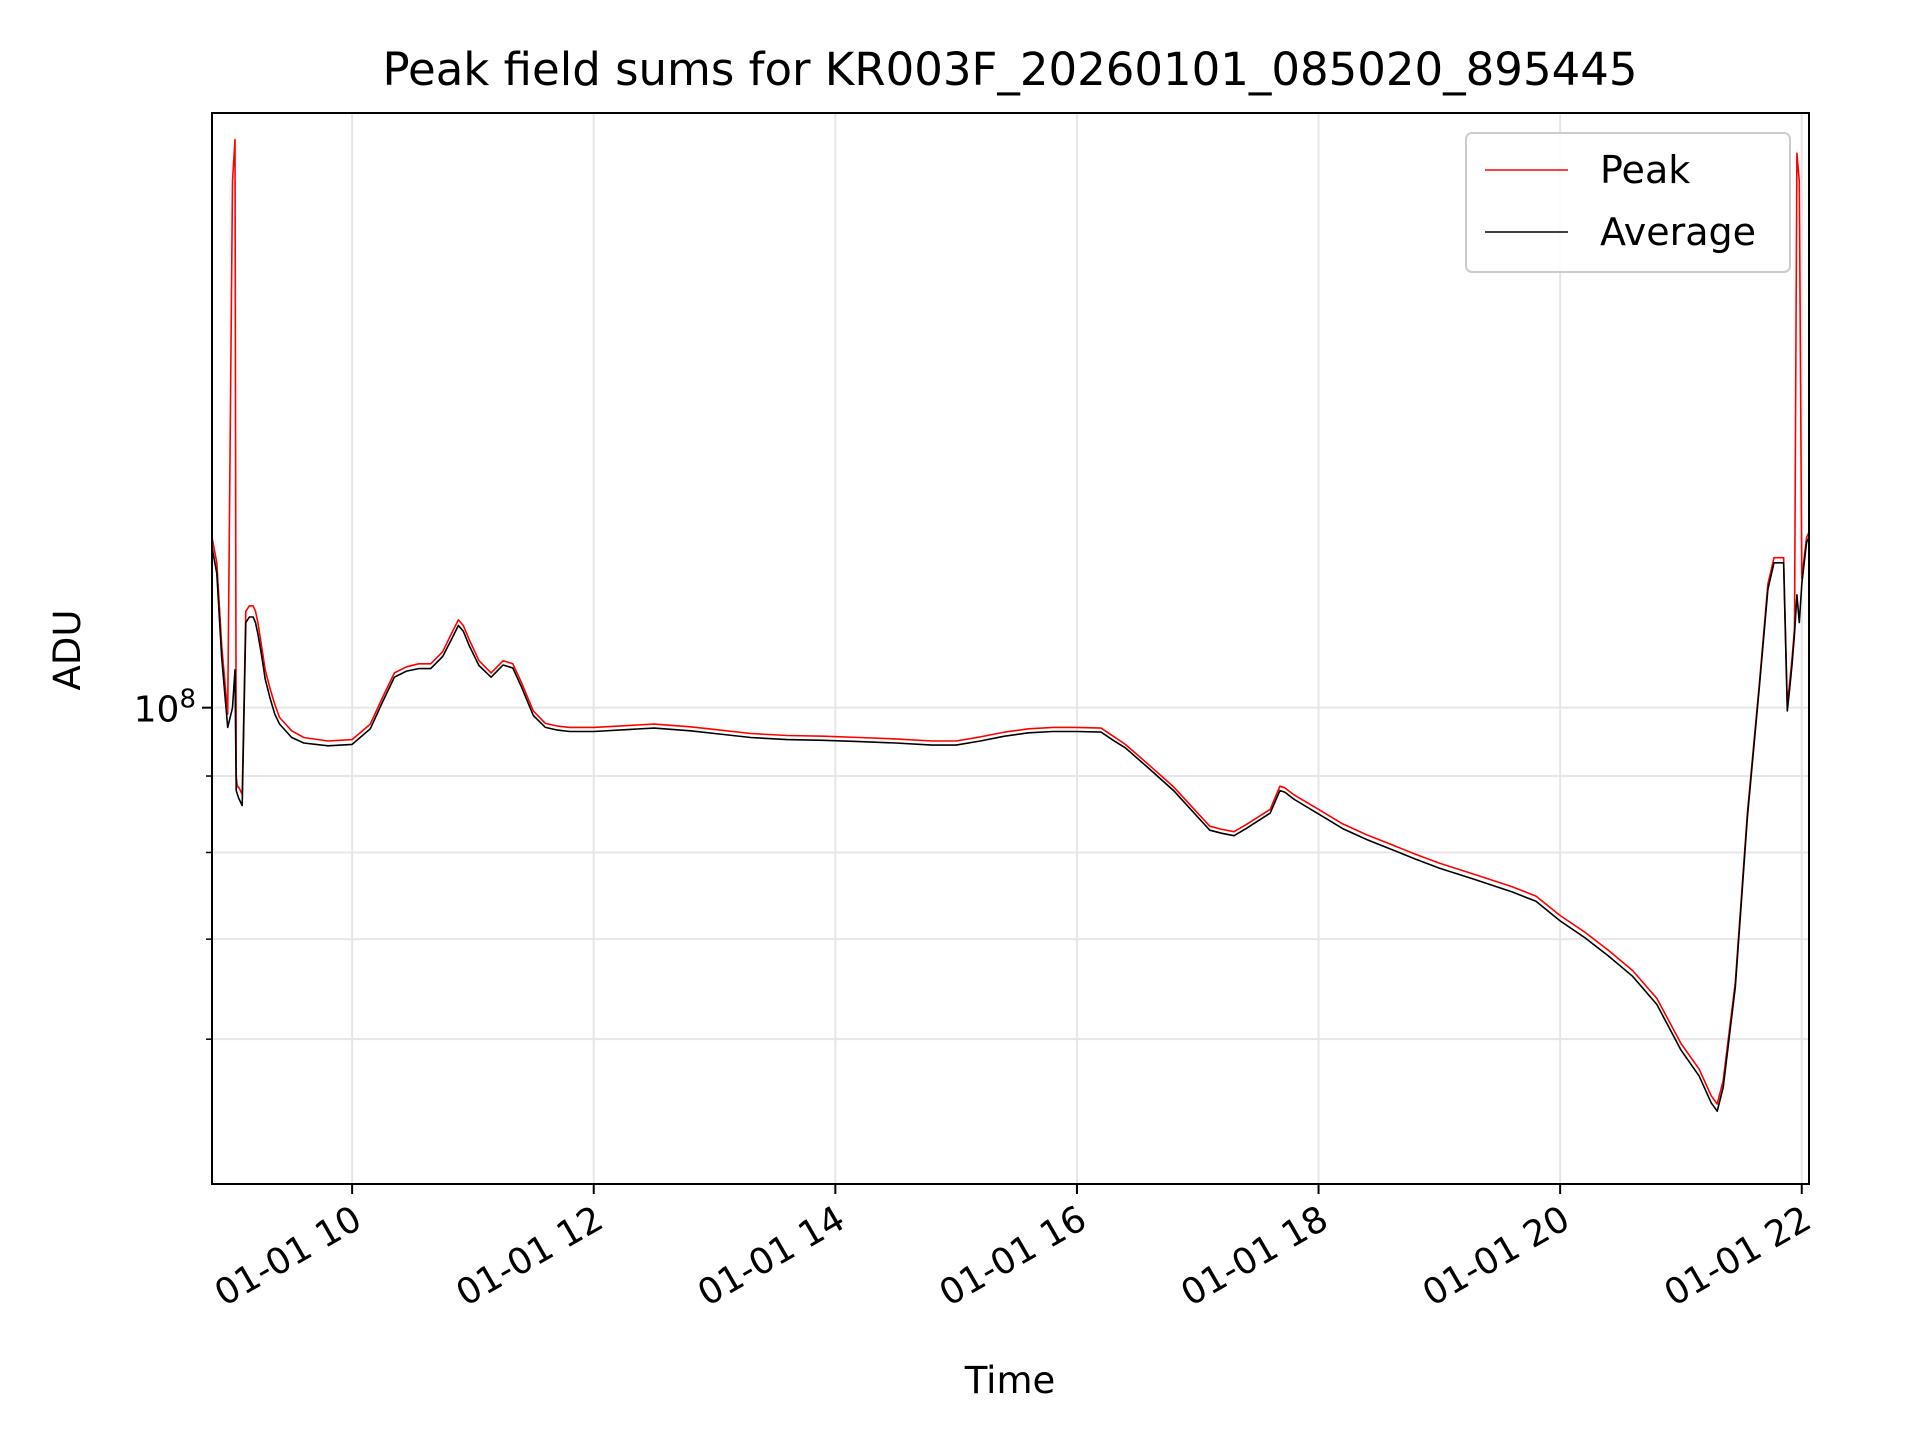 The width and height of the screenshot is (1920, 1440). What do you see at coordinates (1010, 1380) in the screenshot?
I see `x-axis-label: Time` at bounding box center [1010, 1380].